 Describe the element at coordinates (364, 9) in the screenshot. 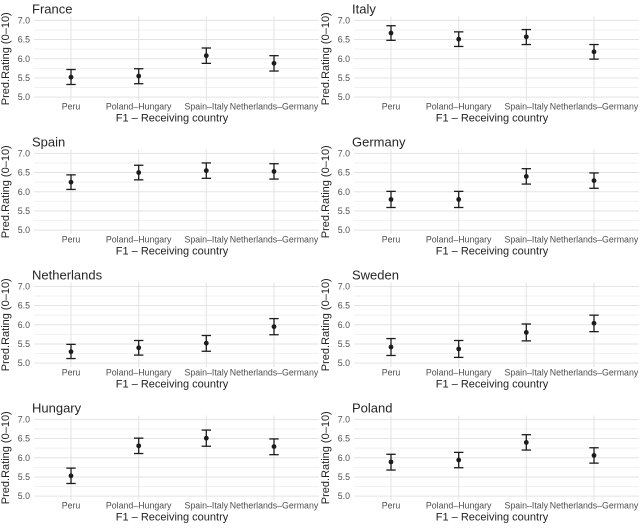

I see `facet-title: Italy` at that location.